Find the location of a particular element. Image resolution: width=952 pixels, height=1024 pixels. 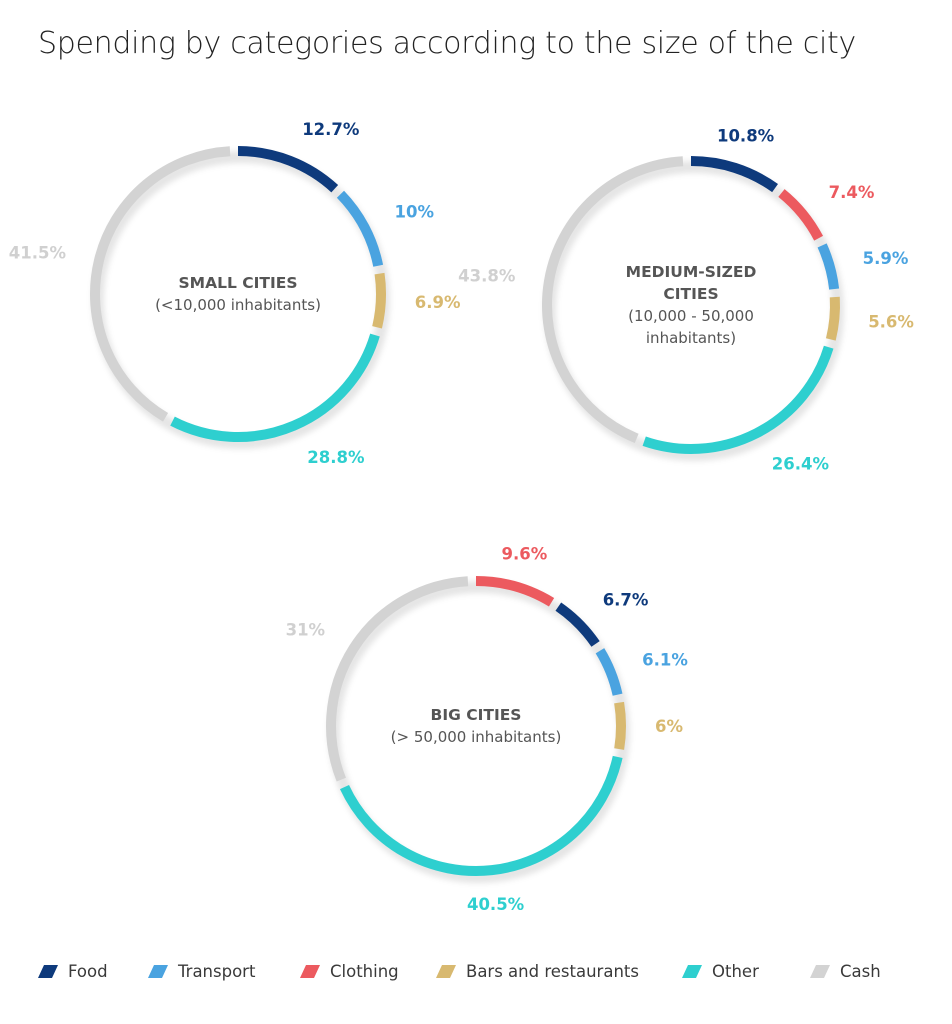

legend-item-clothing: Clothing is located at coordinates (349, 971).